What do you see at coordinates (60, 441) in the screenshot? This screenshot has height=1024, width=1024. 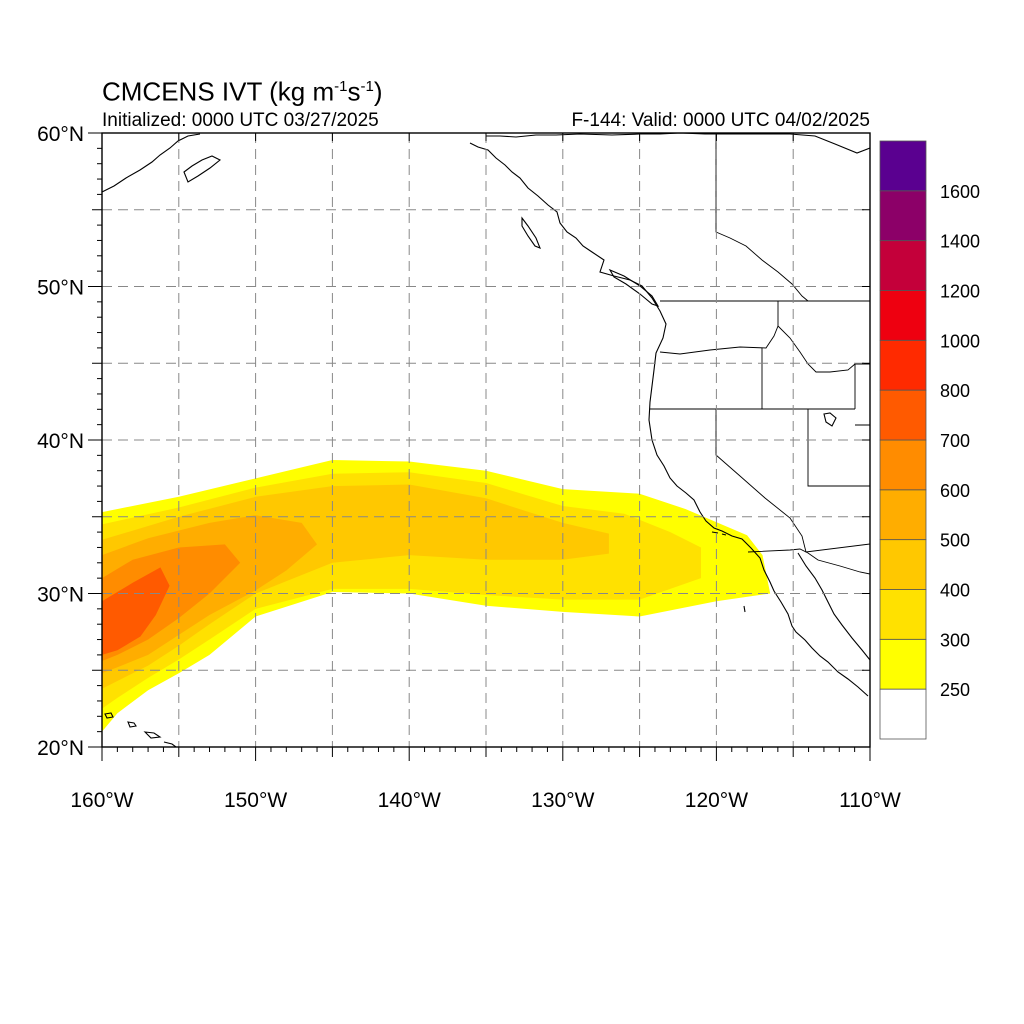 I see `lat-label: 40°N` at bounding box center [60, 441].